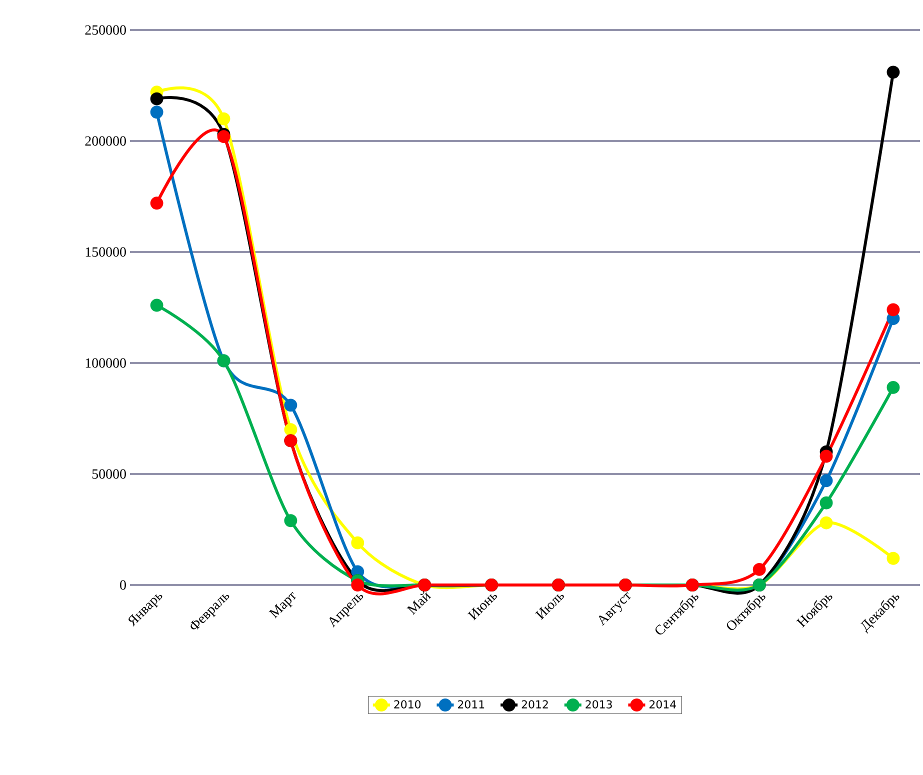  What do you see at coordinates (105, 141) in the screenshot?
I see `y-tick-label: 200000` at bounding box center [105, 141].